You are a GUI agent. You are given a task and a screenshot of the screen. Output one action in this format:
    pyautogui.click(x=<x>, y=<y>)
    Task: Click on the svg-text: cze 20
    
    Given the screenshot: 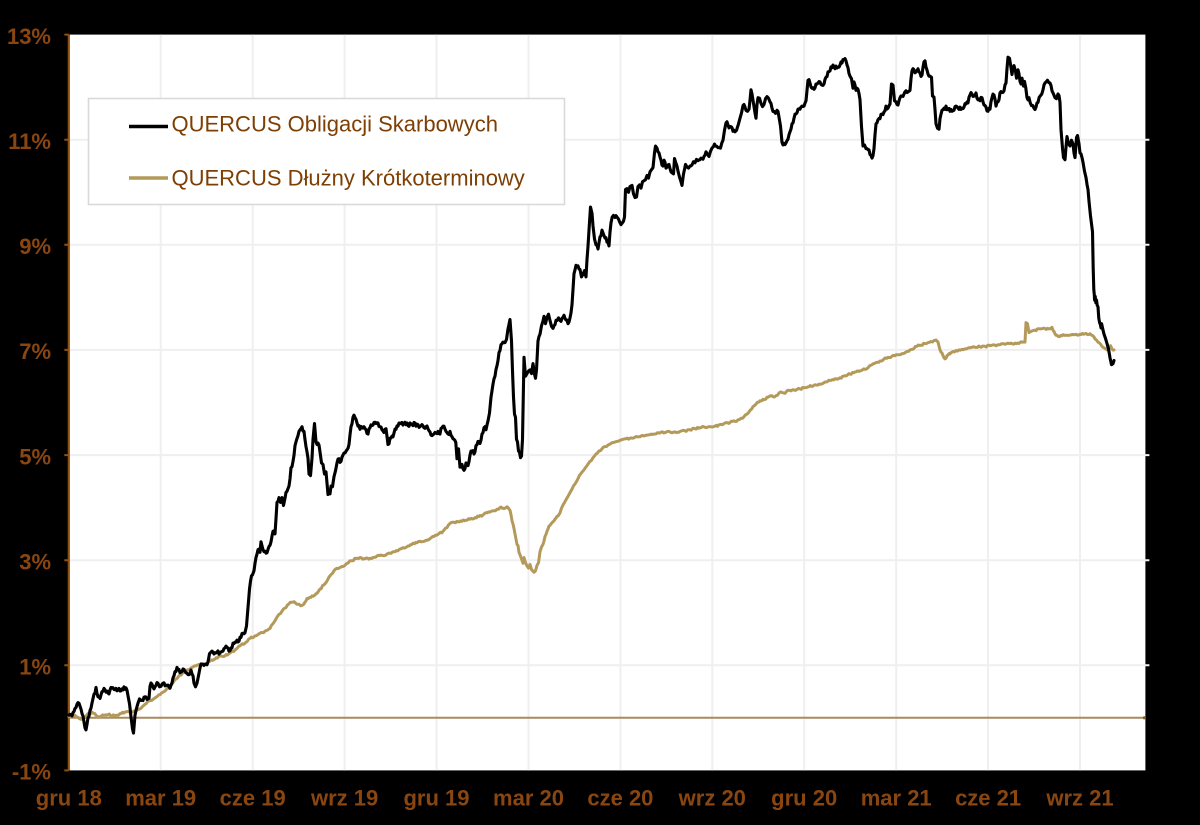 What is the action you would take?
    pyautogui.click(x=620, y=798)
    